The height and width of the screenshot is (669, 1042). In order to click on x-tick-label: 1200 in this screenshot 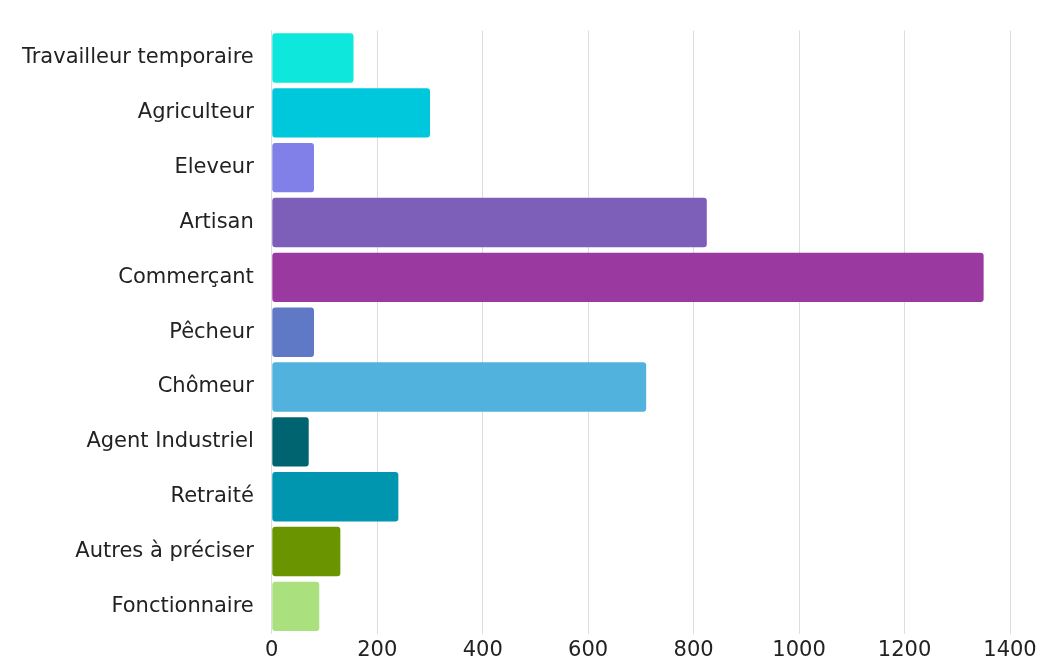, I will do `click(904, 648)`.